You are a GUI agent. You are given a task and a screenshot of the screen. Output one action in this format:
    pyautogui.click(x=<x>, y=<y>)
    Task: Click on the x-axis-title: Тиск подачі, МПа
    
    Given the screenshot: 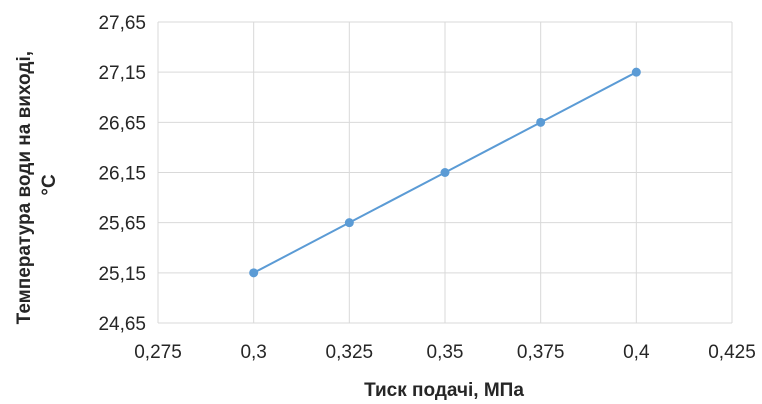 What is the action you would take?
    pyautogui.click(x=444, y=390)
    